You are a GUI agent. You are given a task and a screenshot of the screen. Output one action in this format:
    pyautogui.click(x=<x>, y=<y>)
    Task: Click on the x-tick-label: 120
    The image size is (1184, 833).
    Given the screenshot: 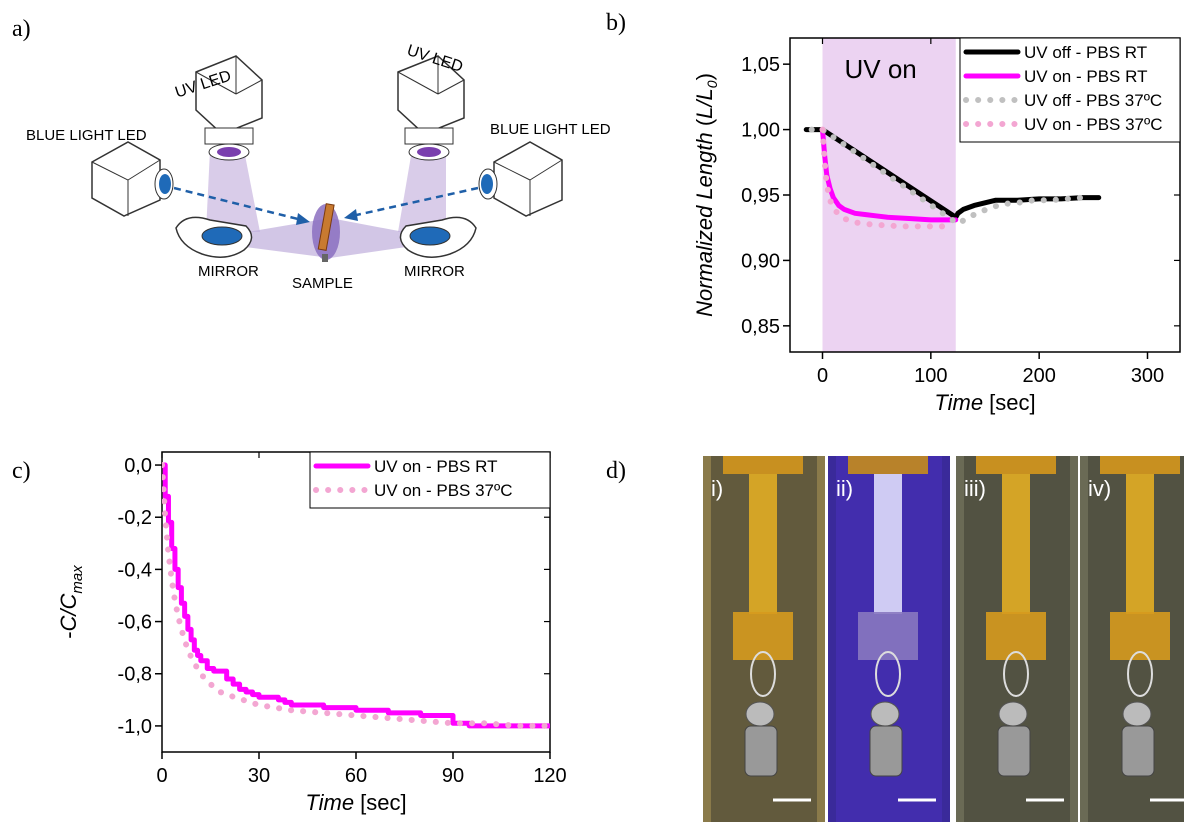 What is the action you would take?
    pyautogui.click(x=549, y=776)
    